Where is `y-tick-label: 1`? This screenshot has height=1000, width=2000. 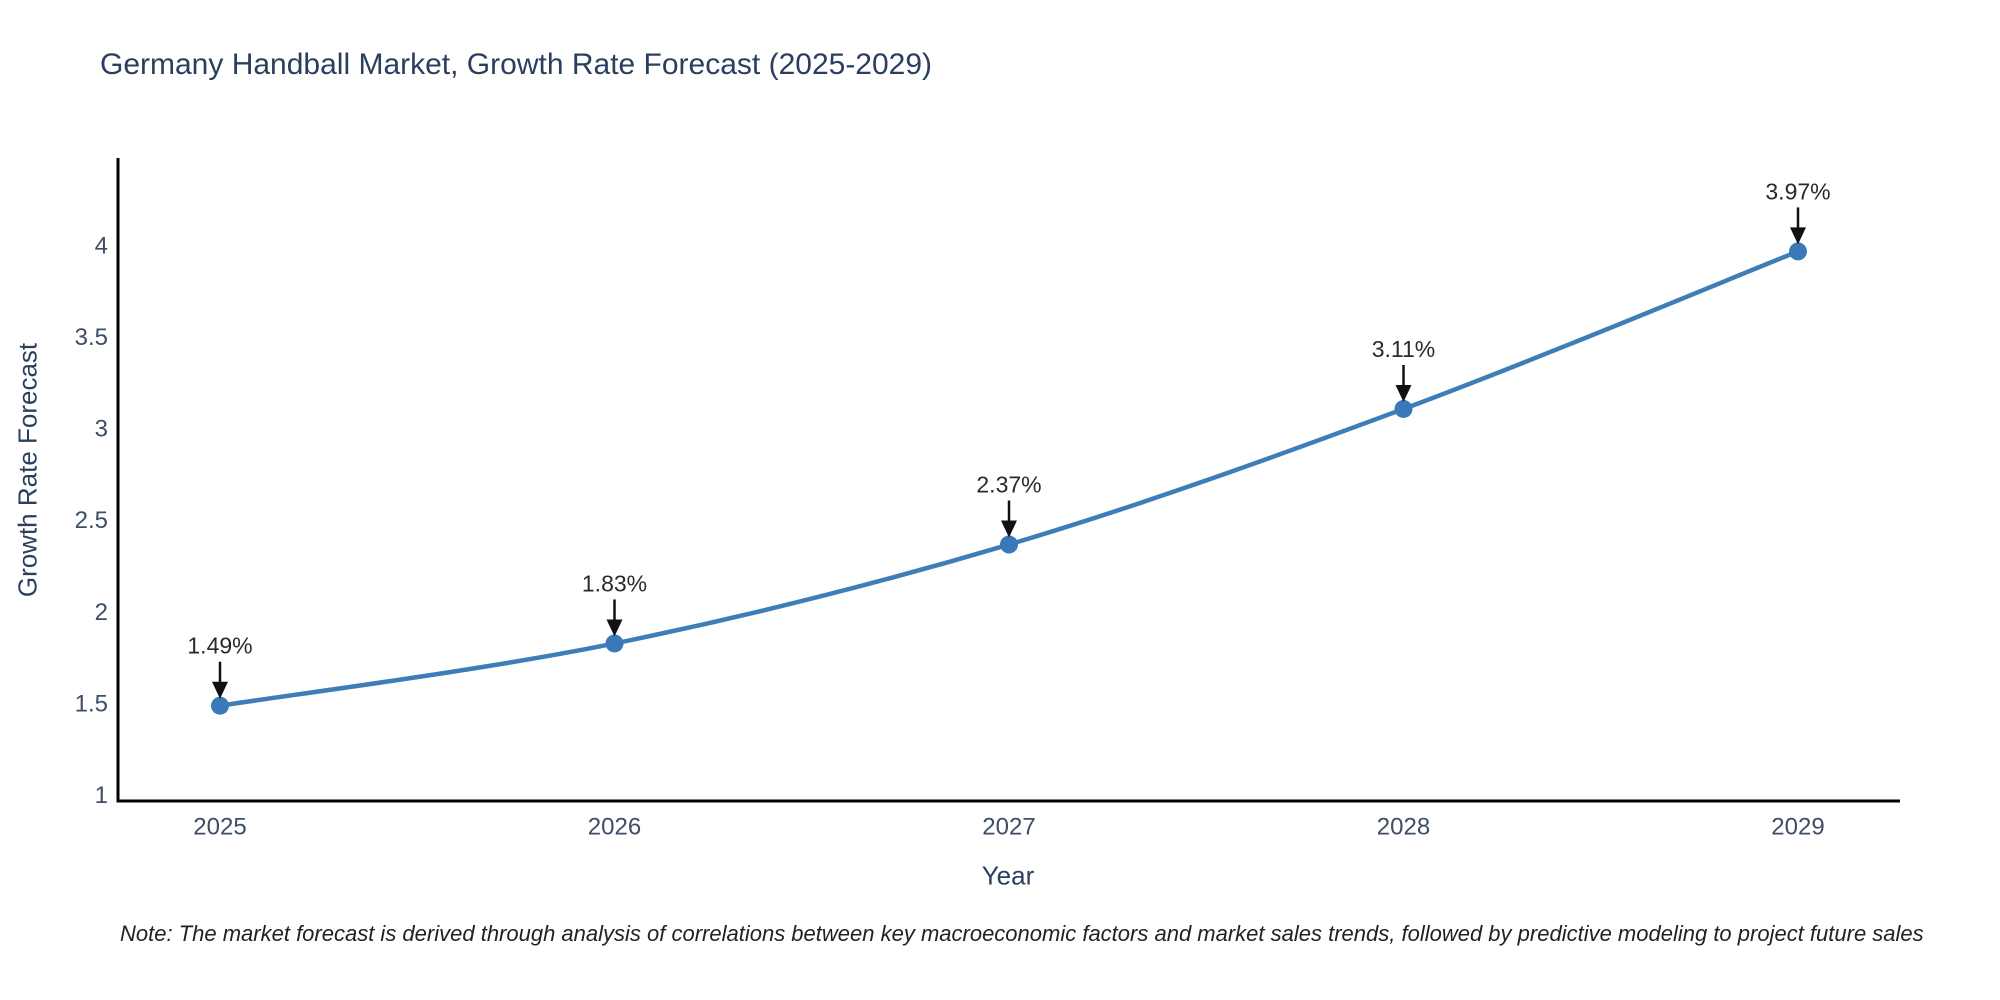
y-tick-label: 1 is located at coordinates (101, 795).